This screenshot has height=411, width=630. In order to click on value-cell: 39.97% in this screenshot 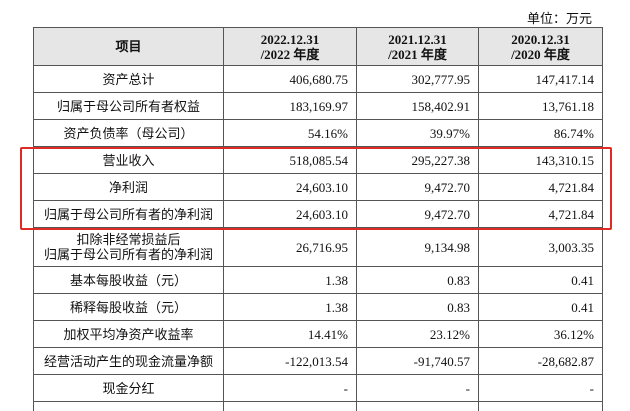, I will do `click(417, 133)`.